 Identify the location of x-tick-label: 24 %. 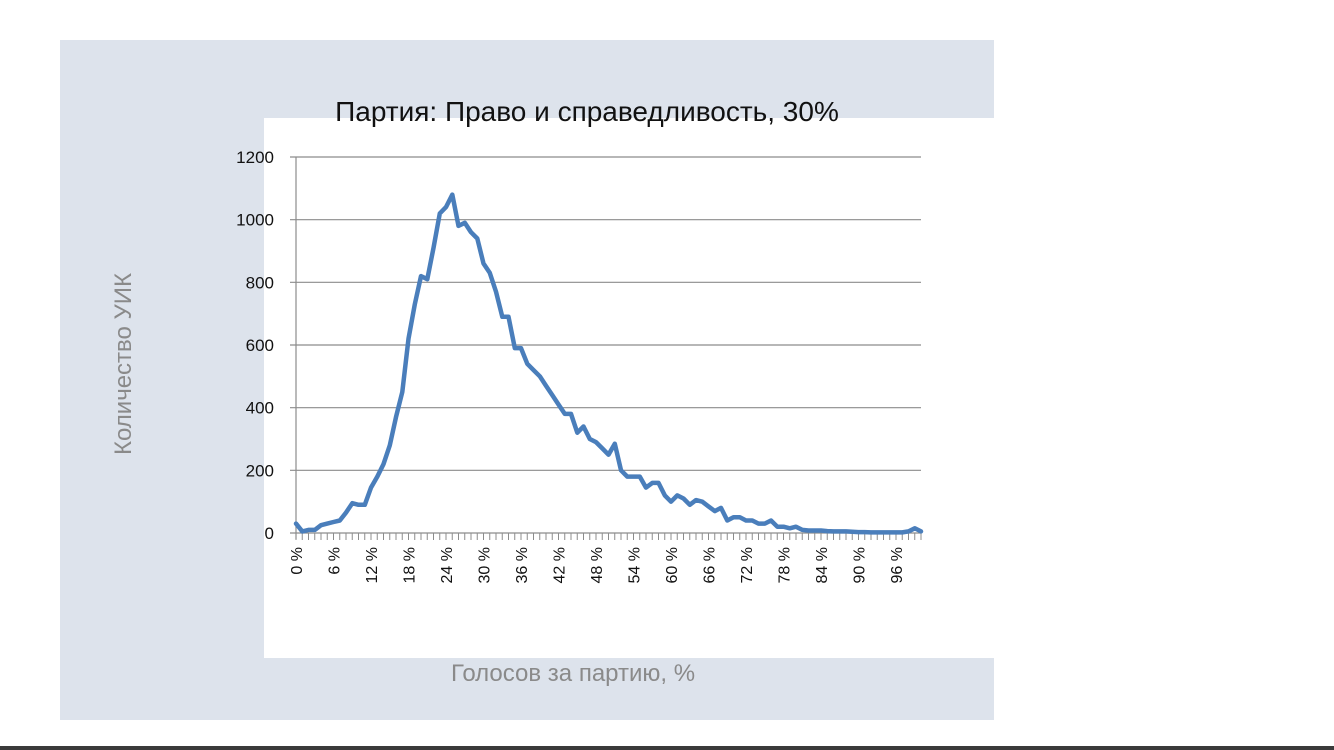
(447, 565).